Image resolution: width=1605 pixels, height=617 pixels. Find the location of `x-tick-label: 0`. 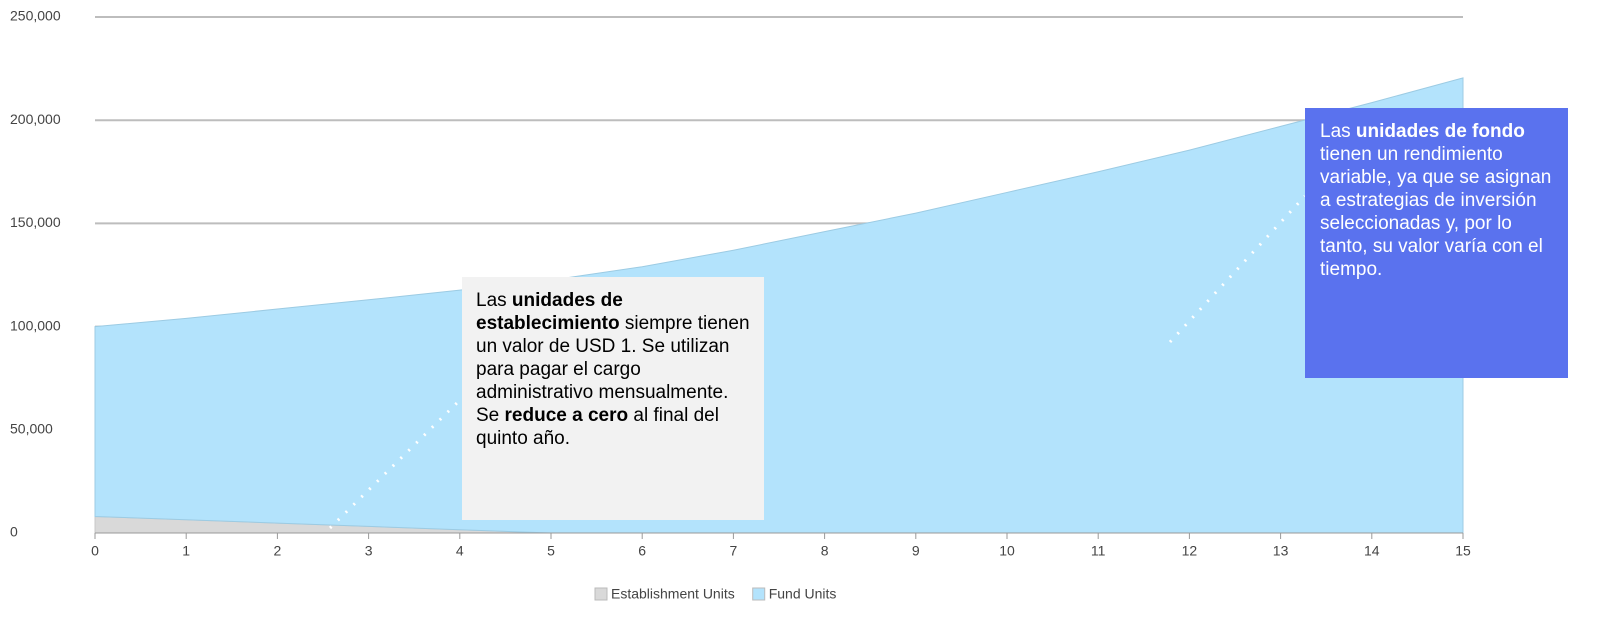

x-tick-label: 0 is located at coordinates (95, 551).